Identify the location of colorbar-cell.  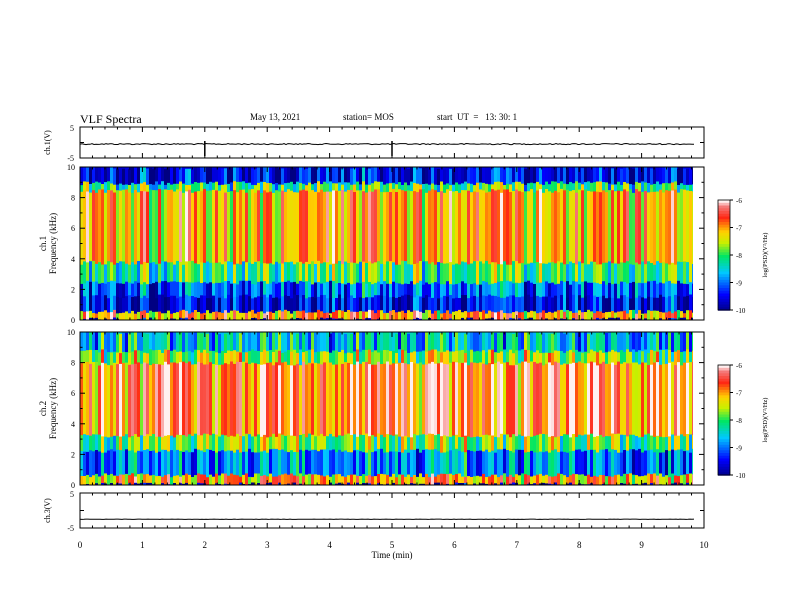
(724, 402).